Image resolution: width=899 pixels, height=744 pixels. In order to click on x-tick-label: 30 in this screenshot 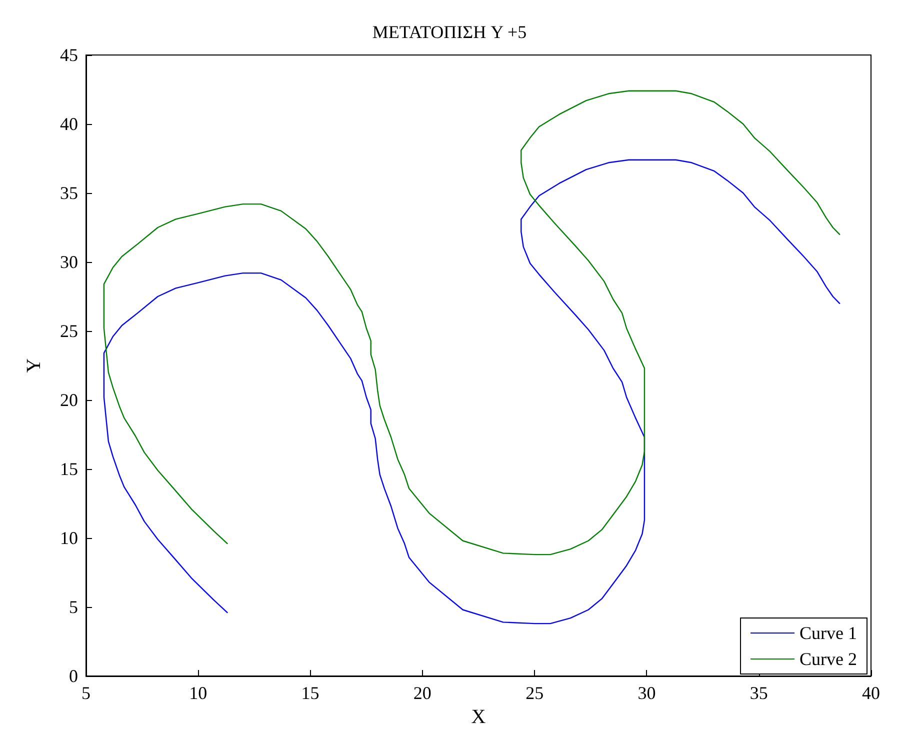, I will do `click(647, 693)`.